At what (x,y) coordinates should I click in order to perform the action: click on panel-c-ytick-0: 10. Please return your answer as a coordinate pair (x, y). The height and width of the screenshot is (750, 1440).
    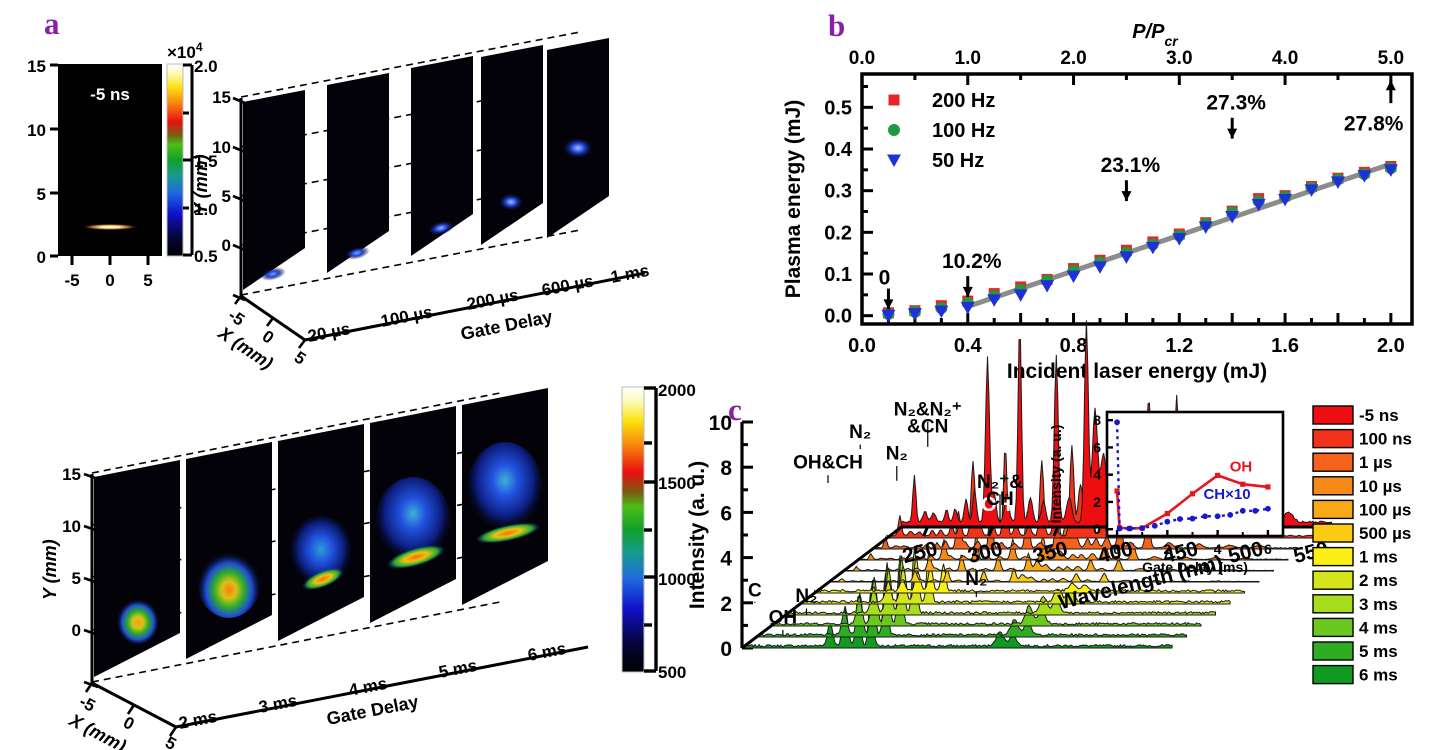
    Looking at the image, I should click on (720, 423).